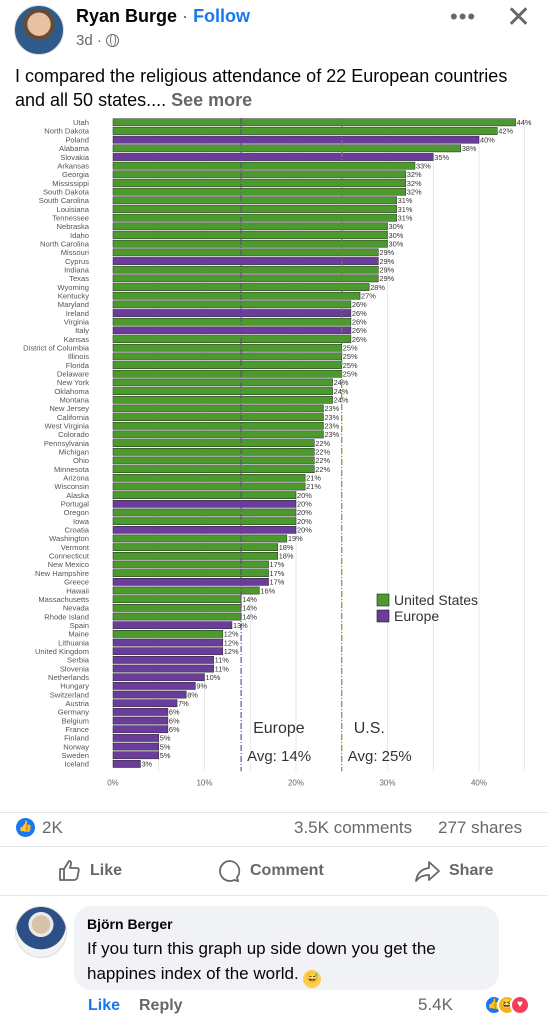  I want to click on follow-button: Follow, so click(222, 16).